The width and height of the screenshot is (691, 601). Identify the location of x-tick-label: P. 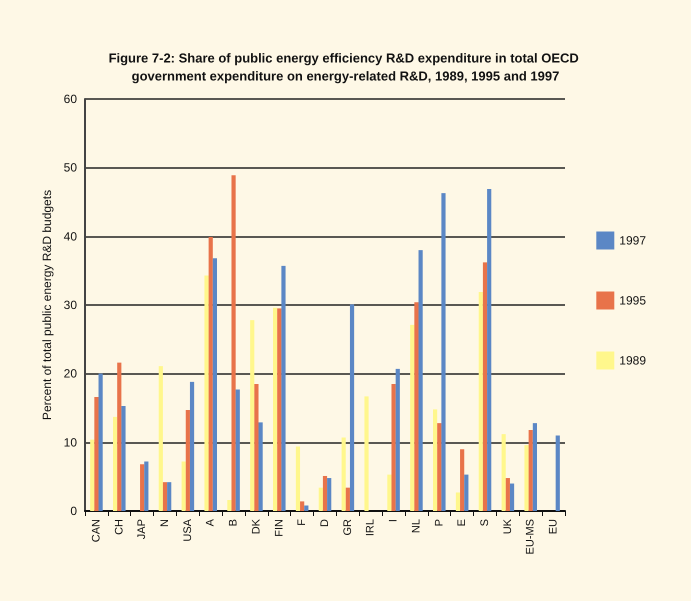
(439, 522).